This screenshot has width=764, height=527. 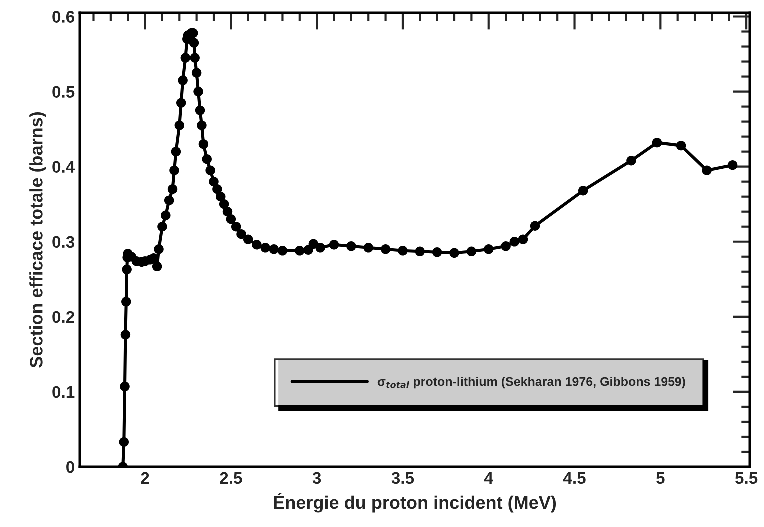 What do you see at coordinates (532, 383) in the screenshot?
I see `text: σ$_{total}$ proton-lithium (Sekharan 1976, Gibbons 1959)` at bounding box center [532, 383].